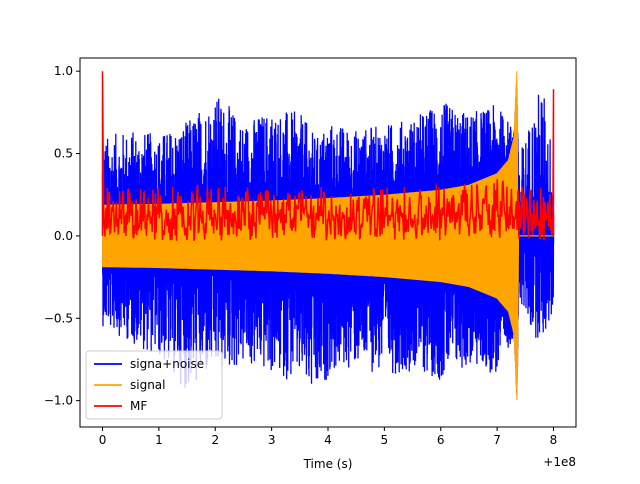  I want to click on x-tick-label: 3, so click(272, 440).